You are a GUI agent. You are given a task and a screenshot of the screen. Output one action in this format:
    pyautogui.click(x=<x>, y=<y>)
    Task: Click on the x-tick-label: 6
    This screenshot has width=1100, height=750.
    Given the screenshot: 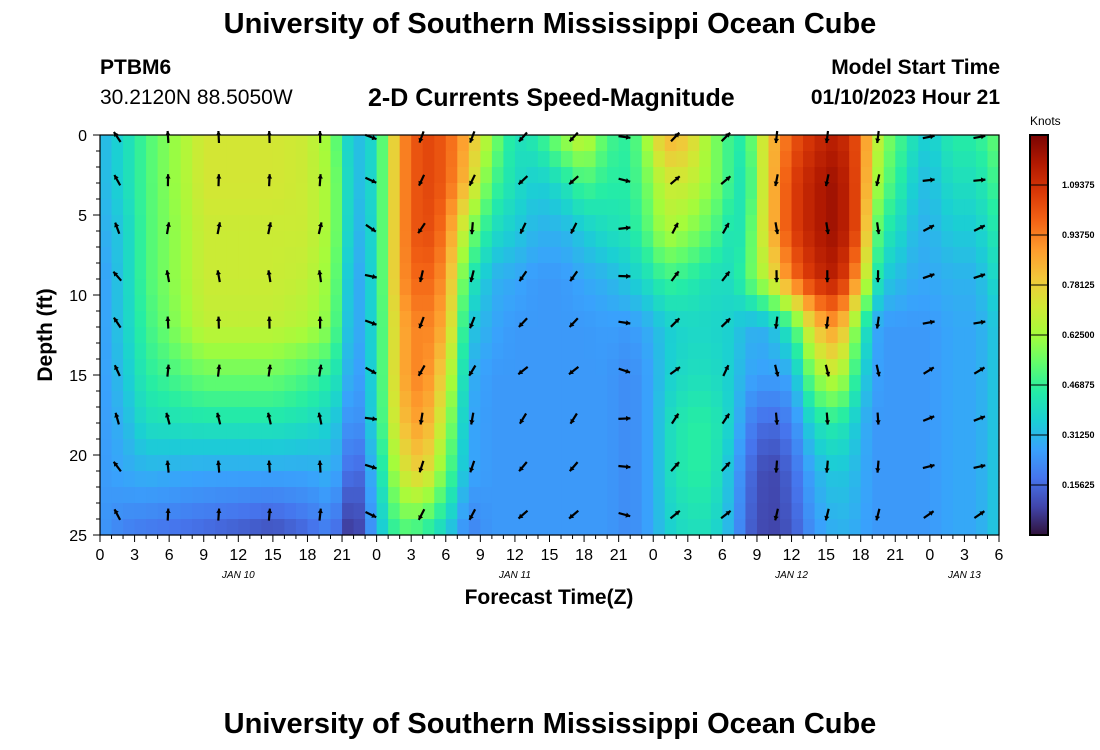 What is the action you would take?
    pyautogui.click(x=445, y=555)
    